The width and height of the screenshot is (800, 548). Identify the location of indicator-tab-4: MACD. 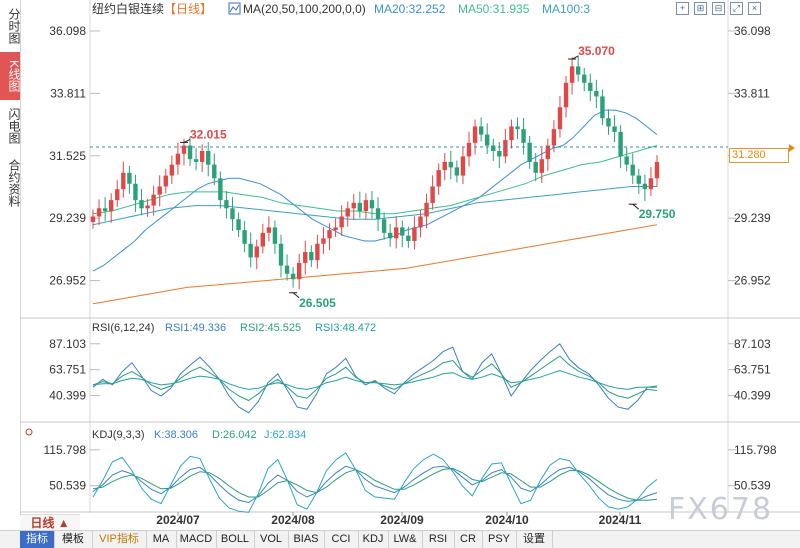
(196, 539).